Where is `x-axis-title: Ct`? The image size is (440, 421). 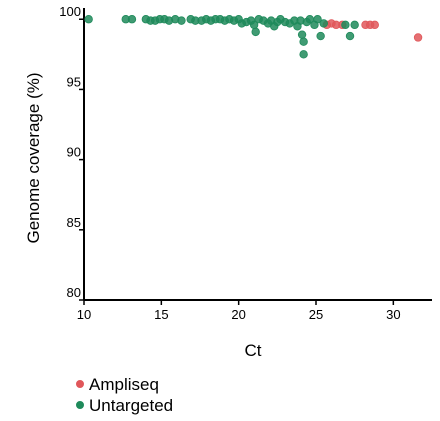 x-axis-title: Ct is located at coordinates (253, 350).